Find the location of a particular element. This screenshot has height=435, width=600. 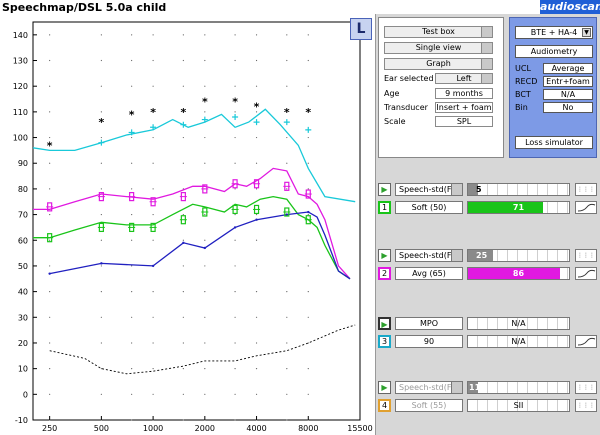

test-3-level-select: 90 is located at coordinates (429, 341).